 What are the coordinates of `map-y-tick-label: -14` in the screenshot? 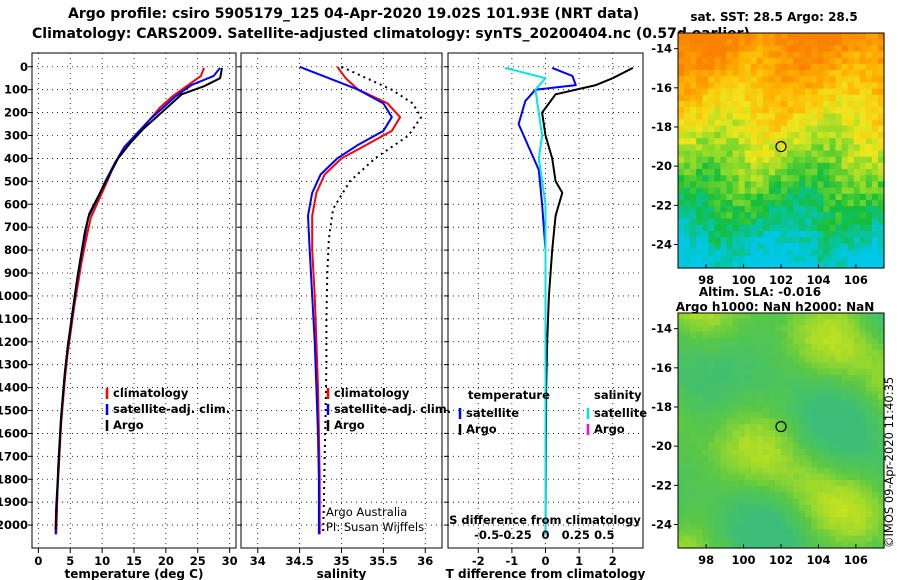 It's located at (661, 329).